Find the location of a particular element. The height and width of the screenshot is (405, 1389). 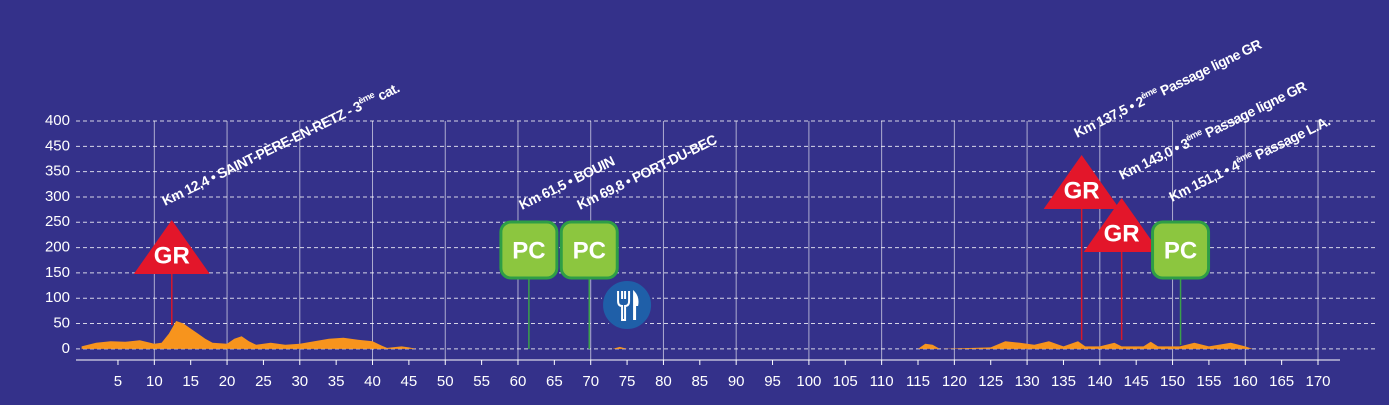

x-tick-label: 140 is located at coordinates (1099, 381).